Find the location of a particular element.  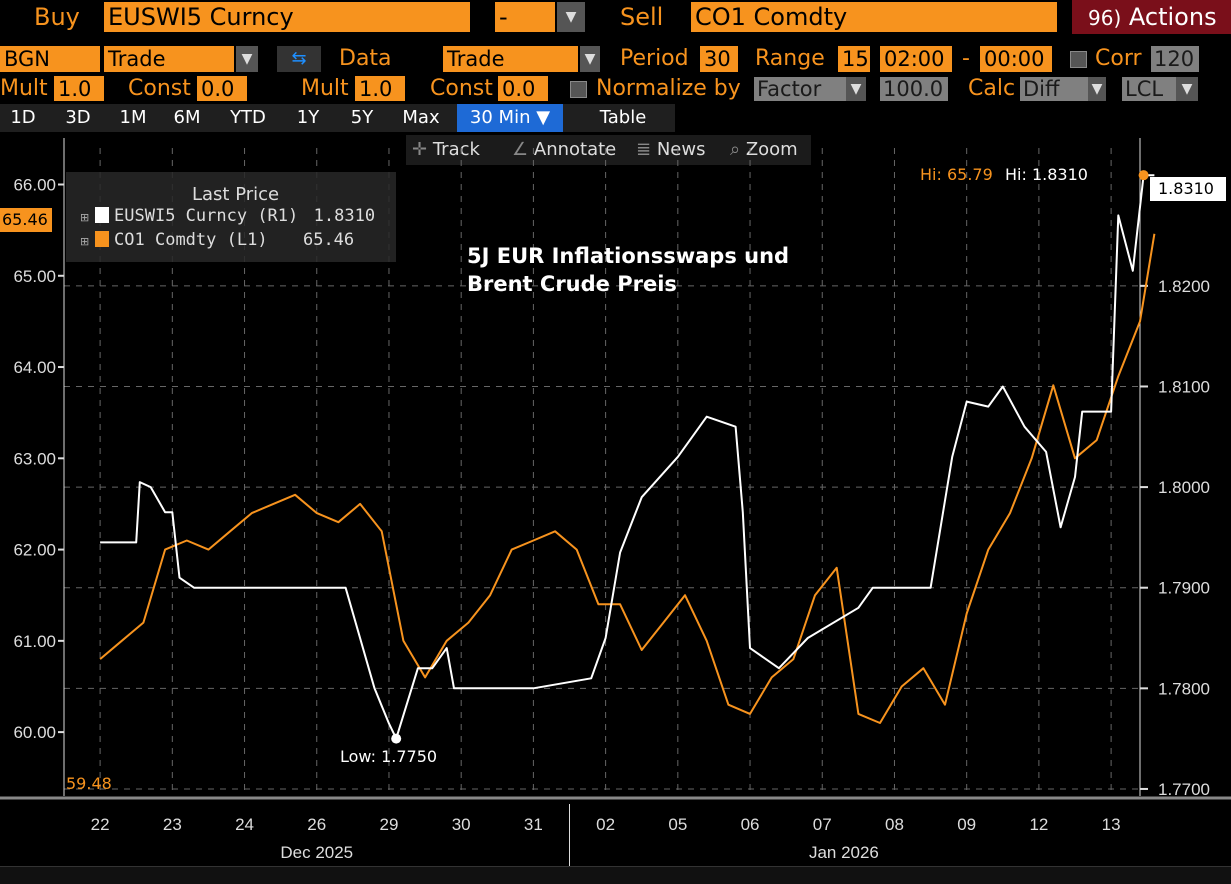

mult-label-right: Mult is located at coordinates (325, 88).